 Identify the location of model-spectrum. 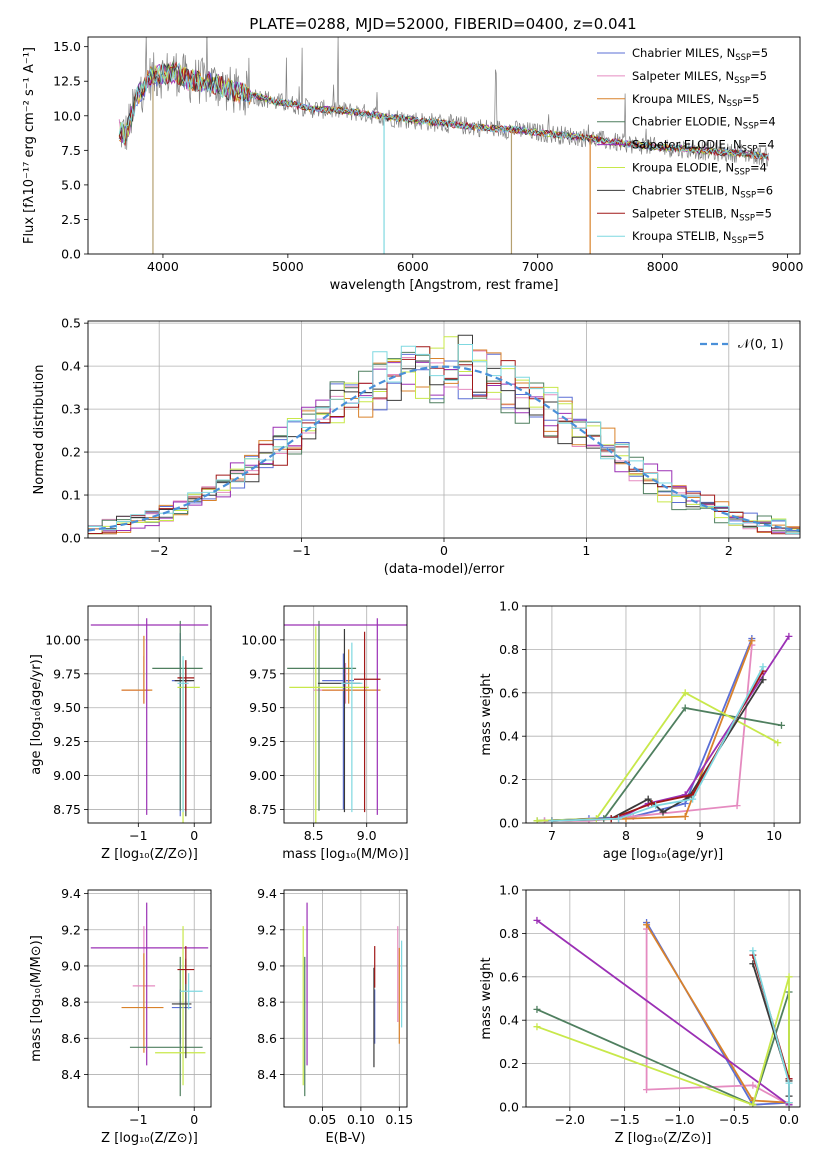
(443, 111).